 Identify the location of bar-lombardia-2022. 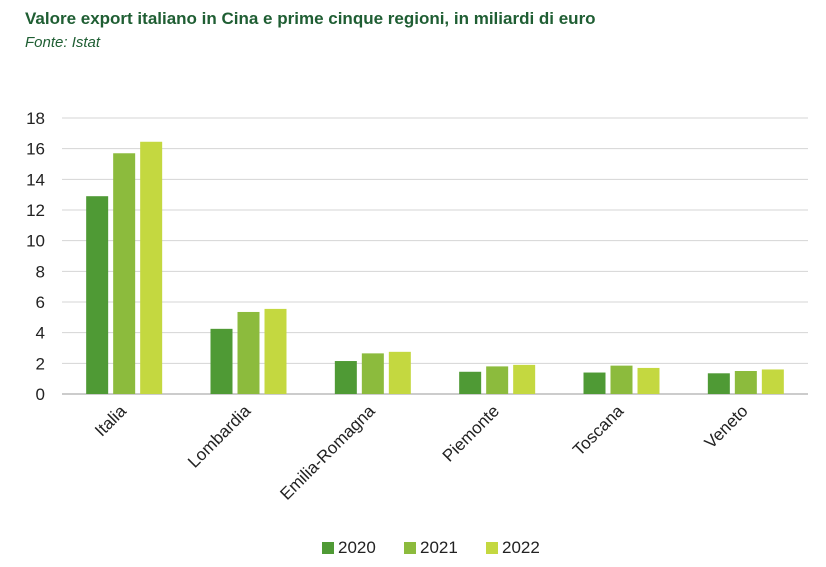
(275, 351).